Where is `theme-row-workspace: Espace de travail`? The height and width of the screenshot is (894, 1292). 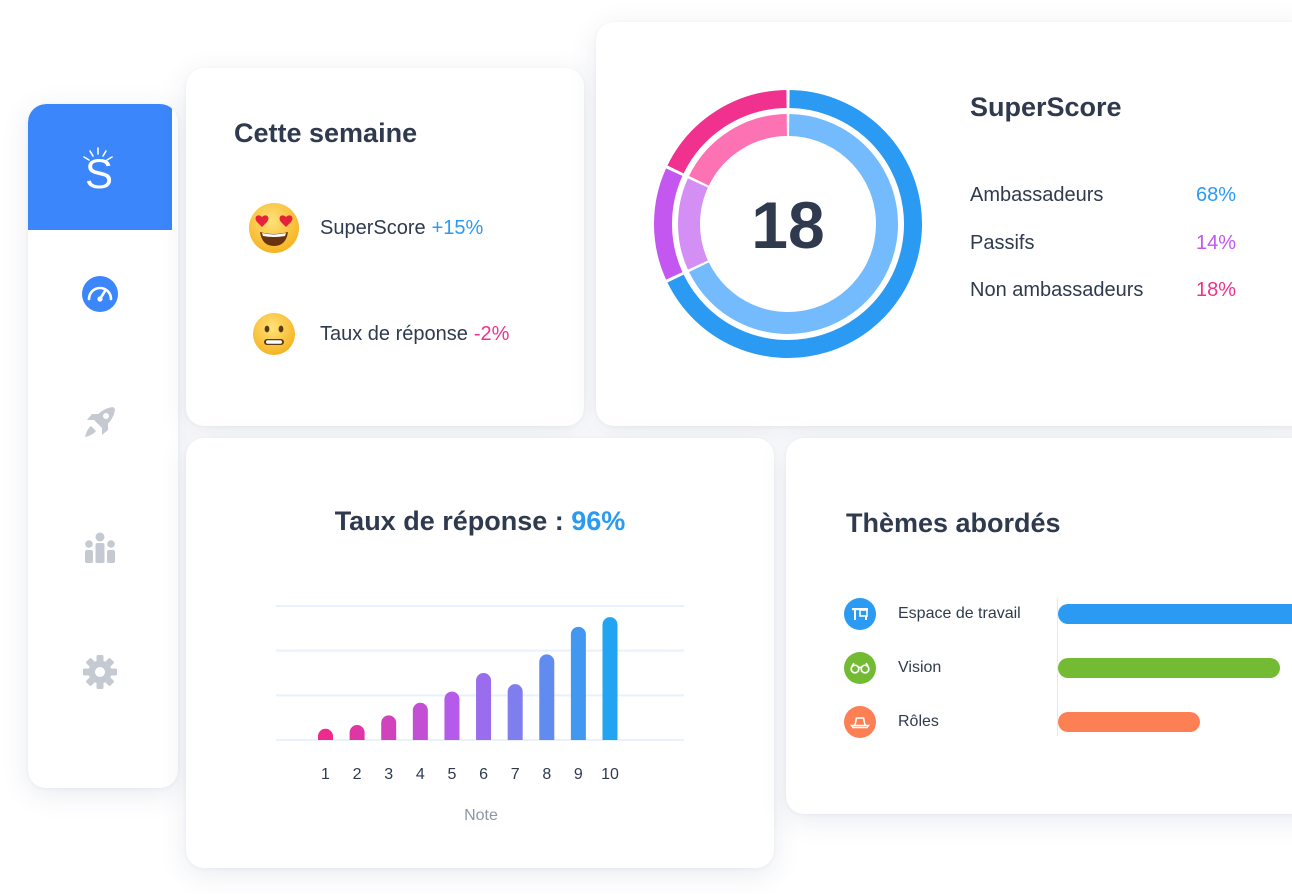
theme-row-workspace: Espace de travail is located at coordinates (932, 614).